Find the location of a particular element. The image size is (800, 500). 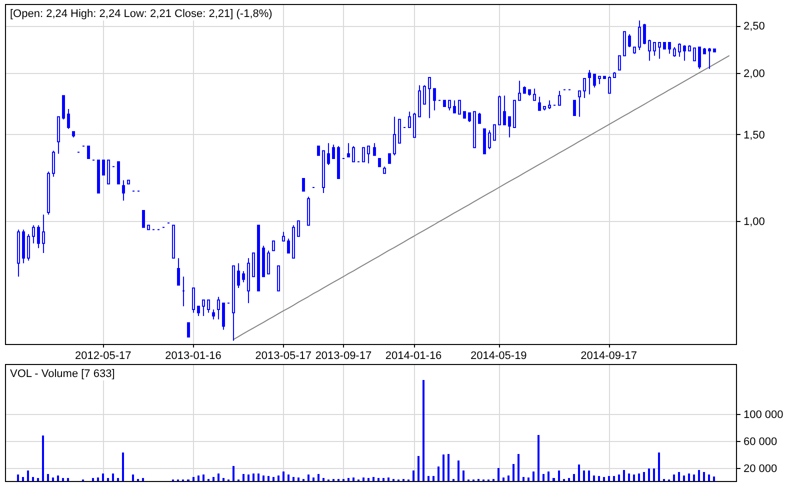

x-tick-label: 2014-09-17 is located at coordinates (608, 356).